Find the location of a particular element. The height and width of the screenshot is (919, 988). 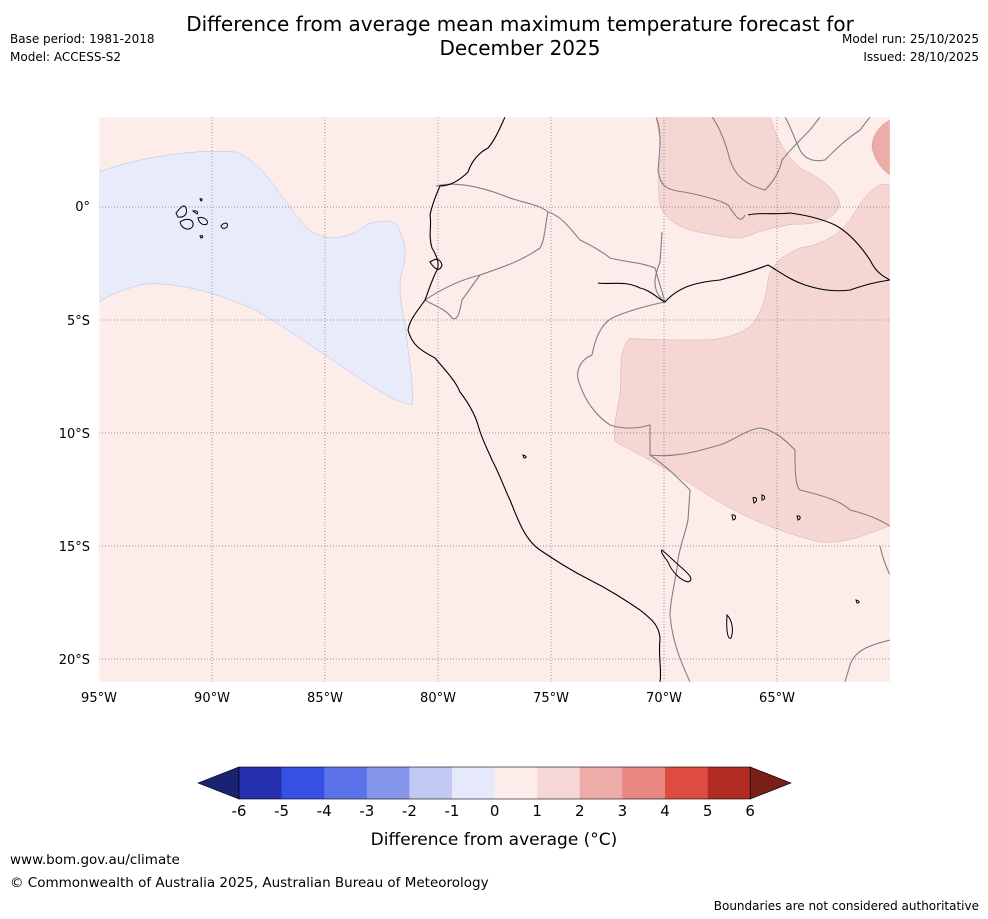

colorbar-underflow-arrow is located at coordinates (218, 783).